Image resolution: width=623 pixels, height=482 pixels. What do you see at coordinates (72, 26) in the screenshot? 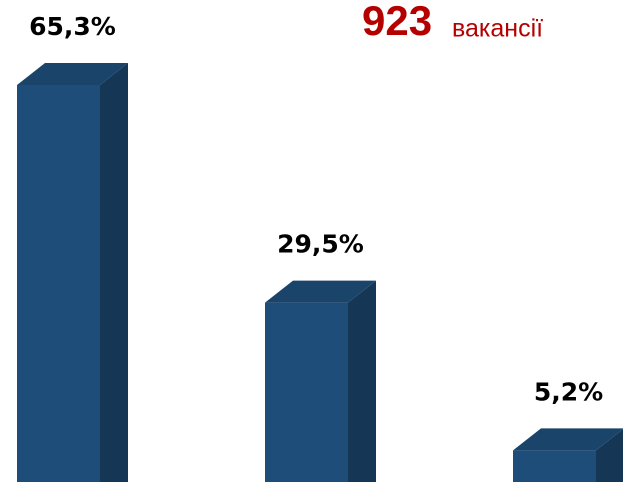
I see `value-label: 65,3%` at bounding box center [72, 26].